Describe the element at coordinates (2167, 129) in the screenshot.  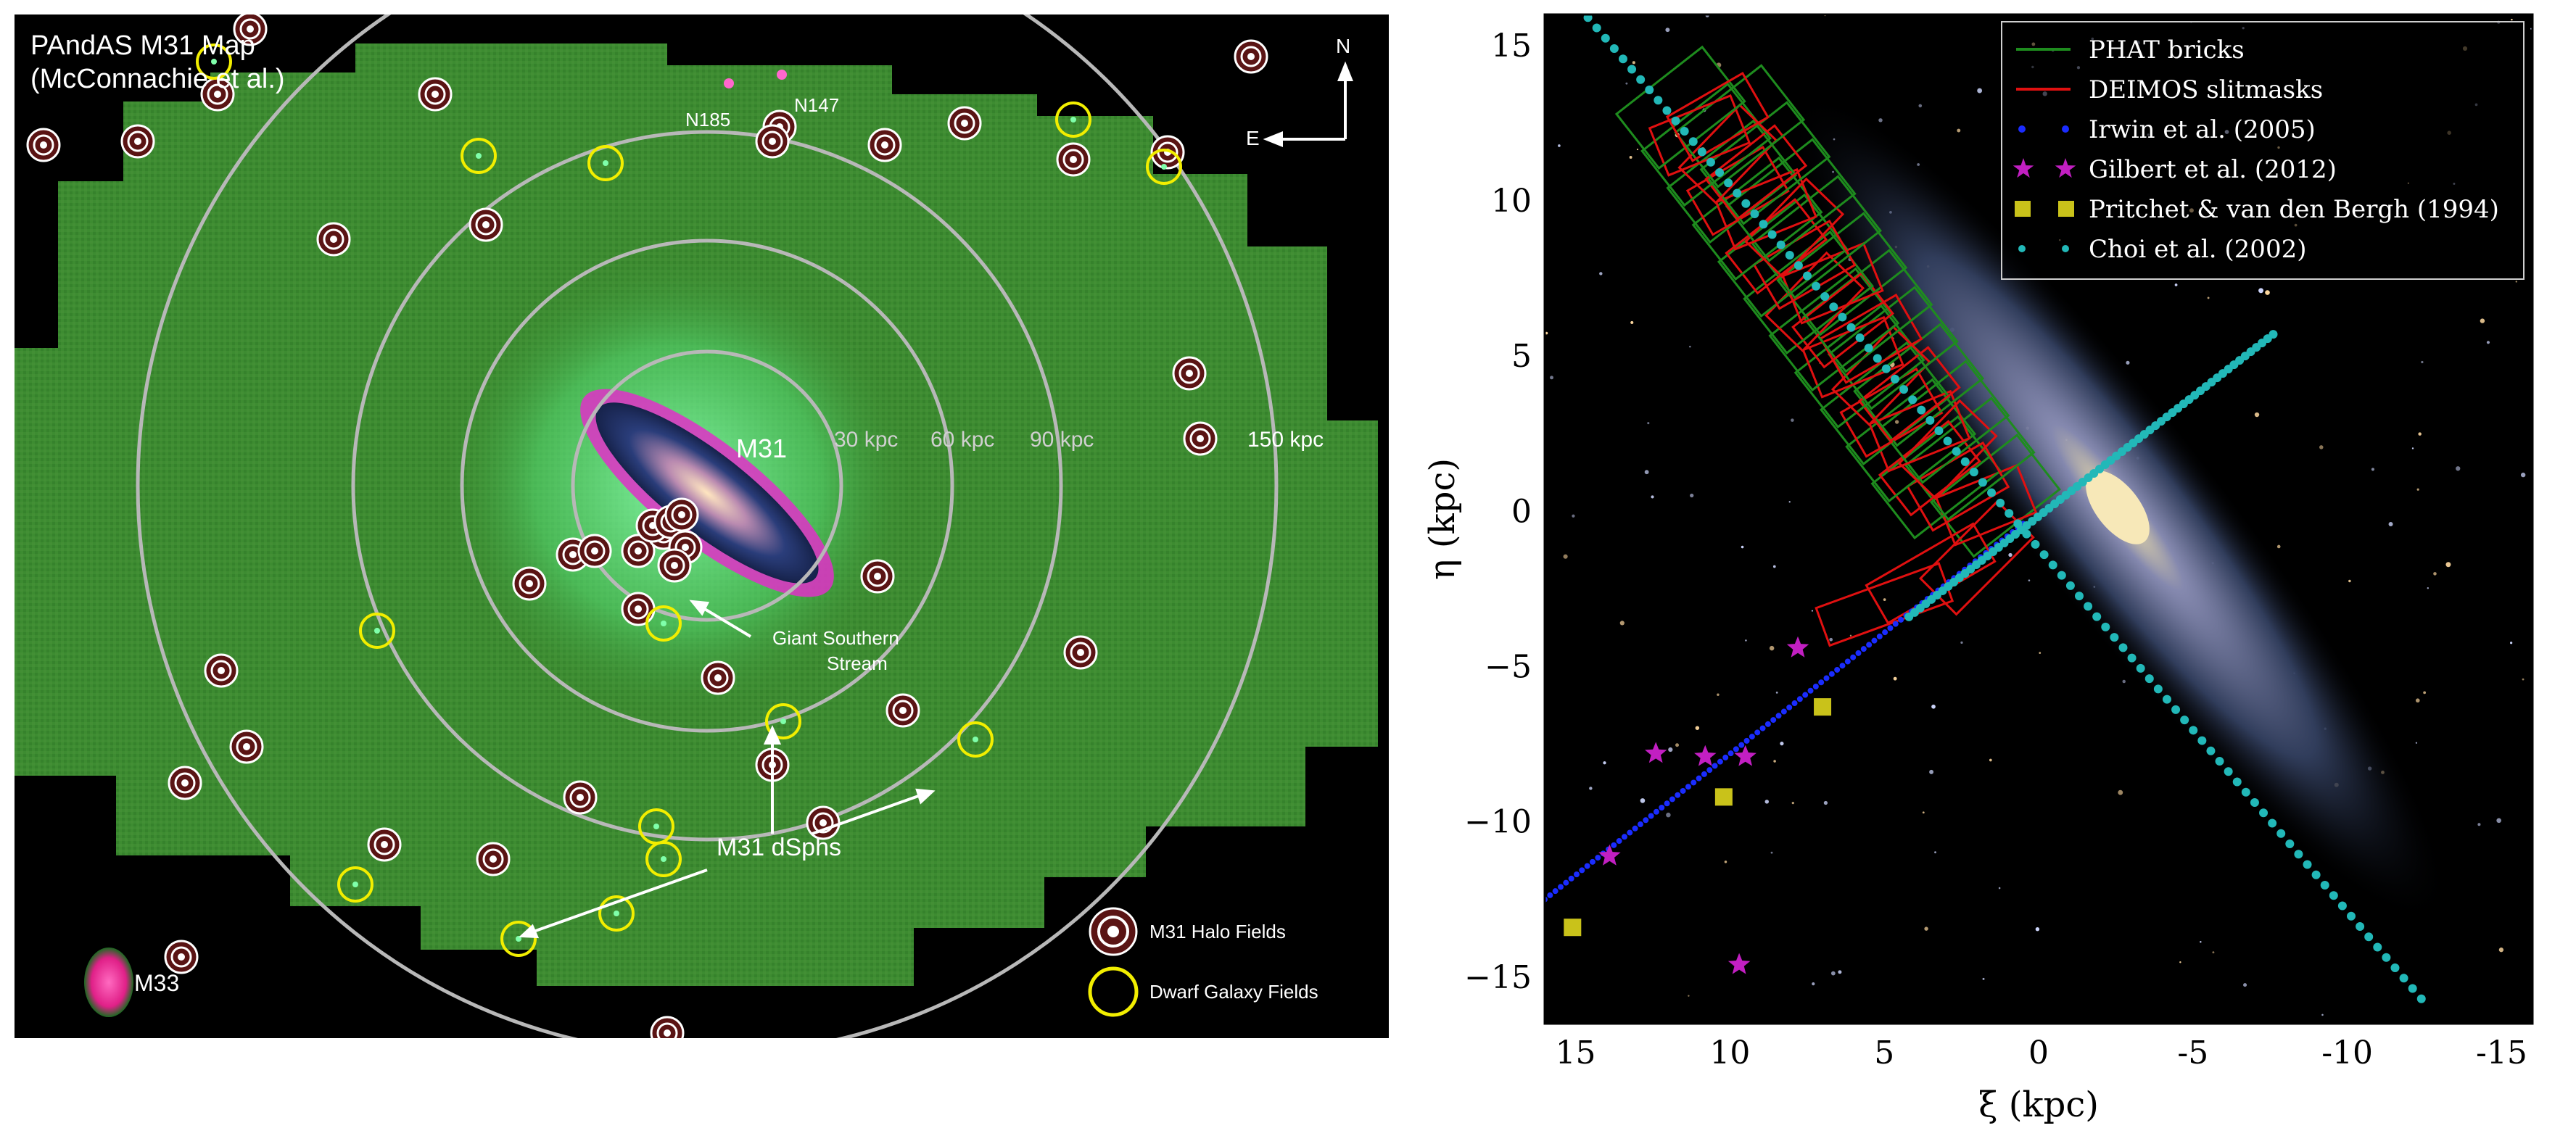
I see `legend-entry: Irwin et al. (2005)` at that location.